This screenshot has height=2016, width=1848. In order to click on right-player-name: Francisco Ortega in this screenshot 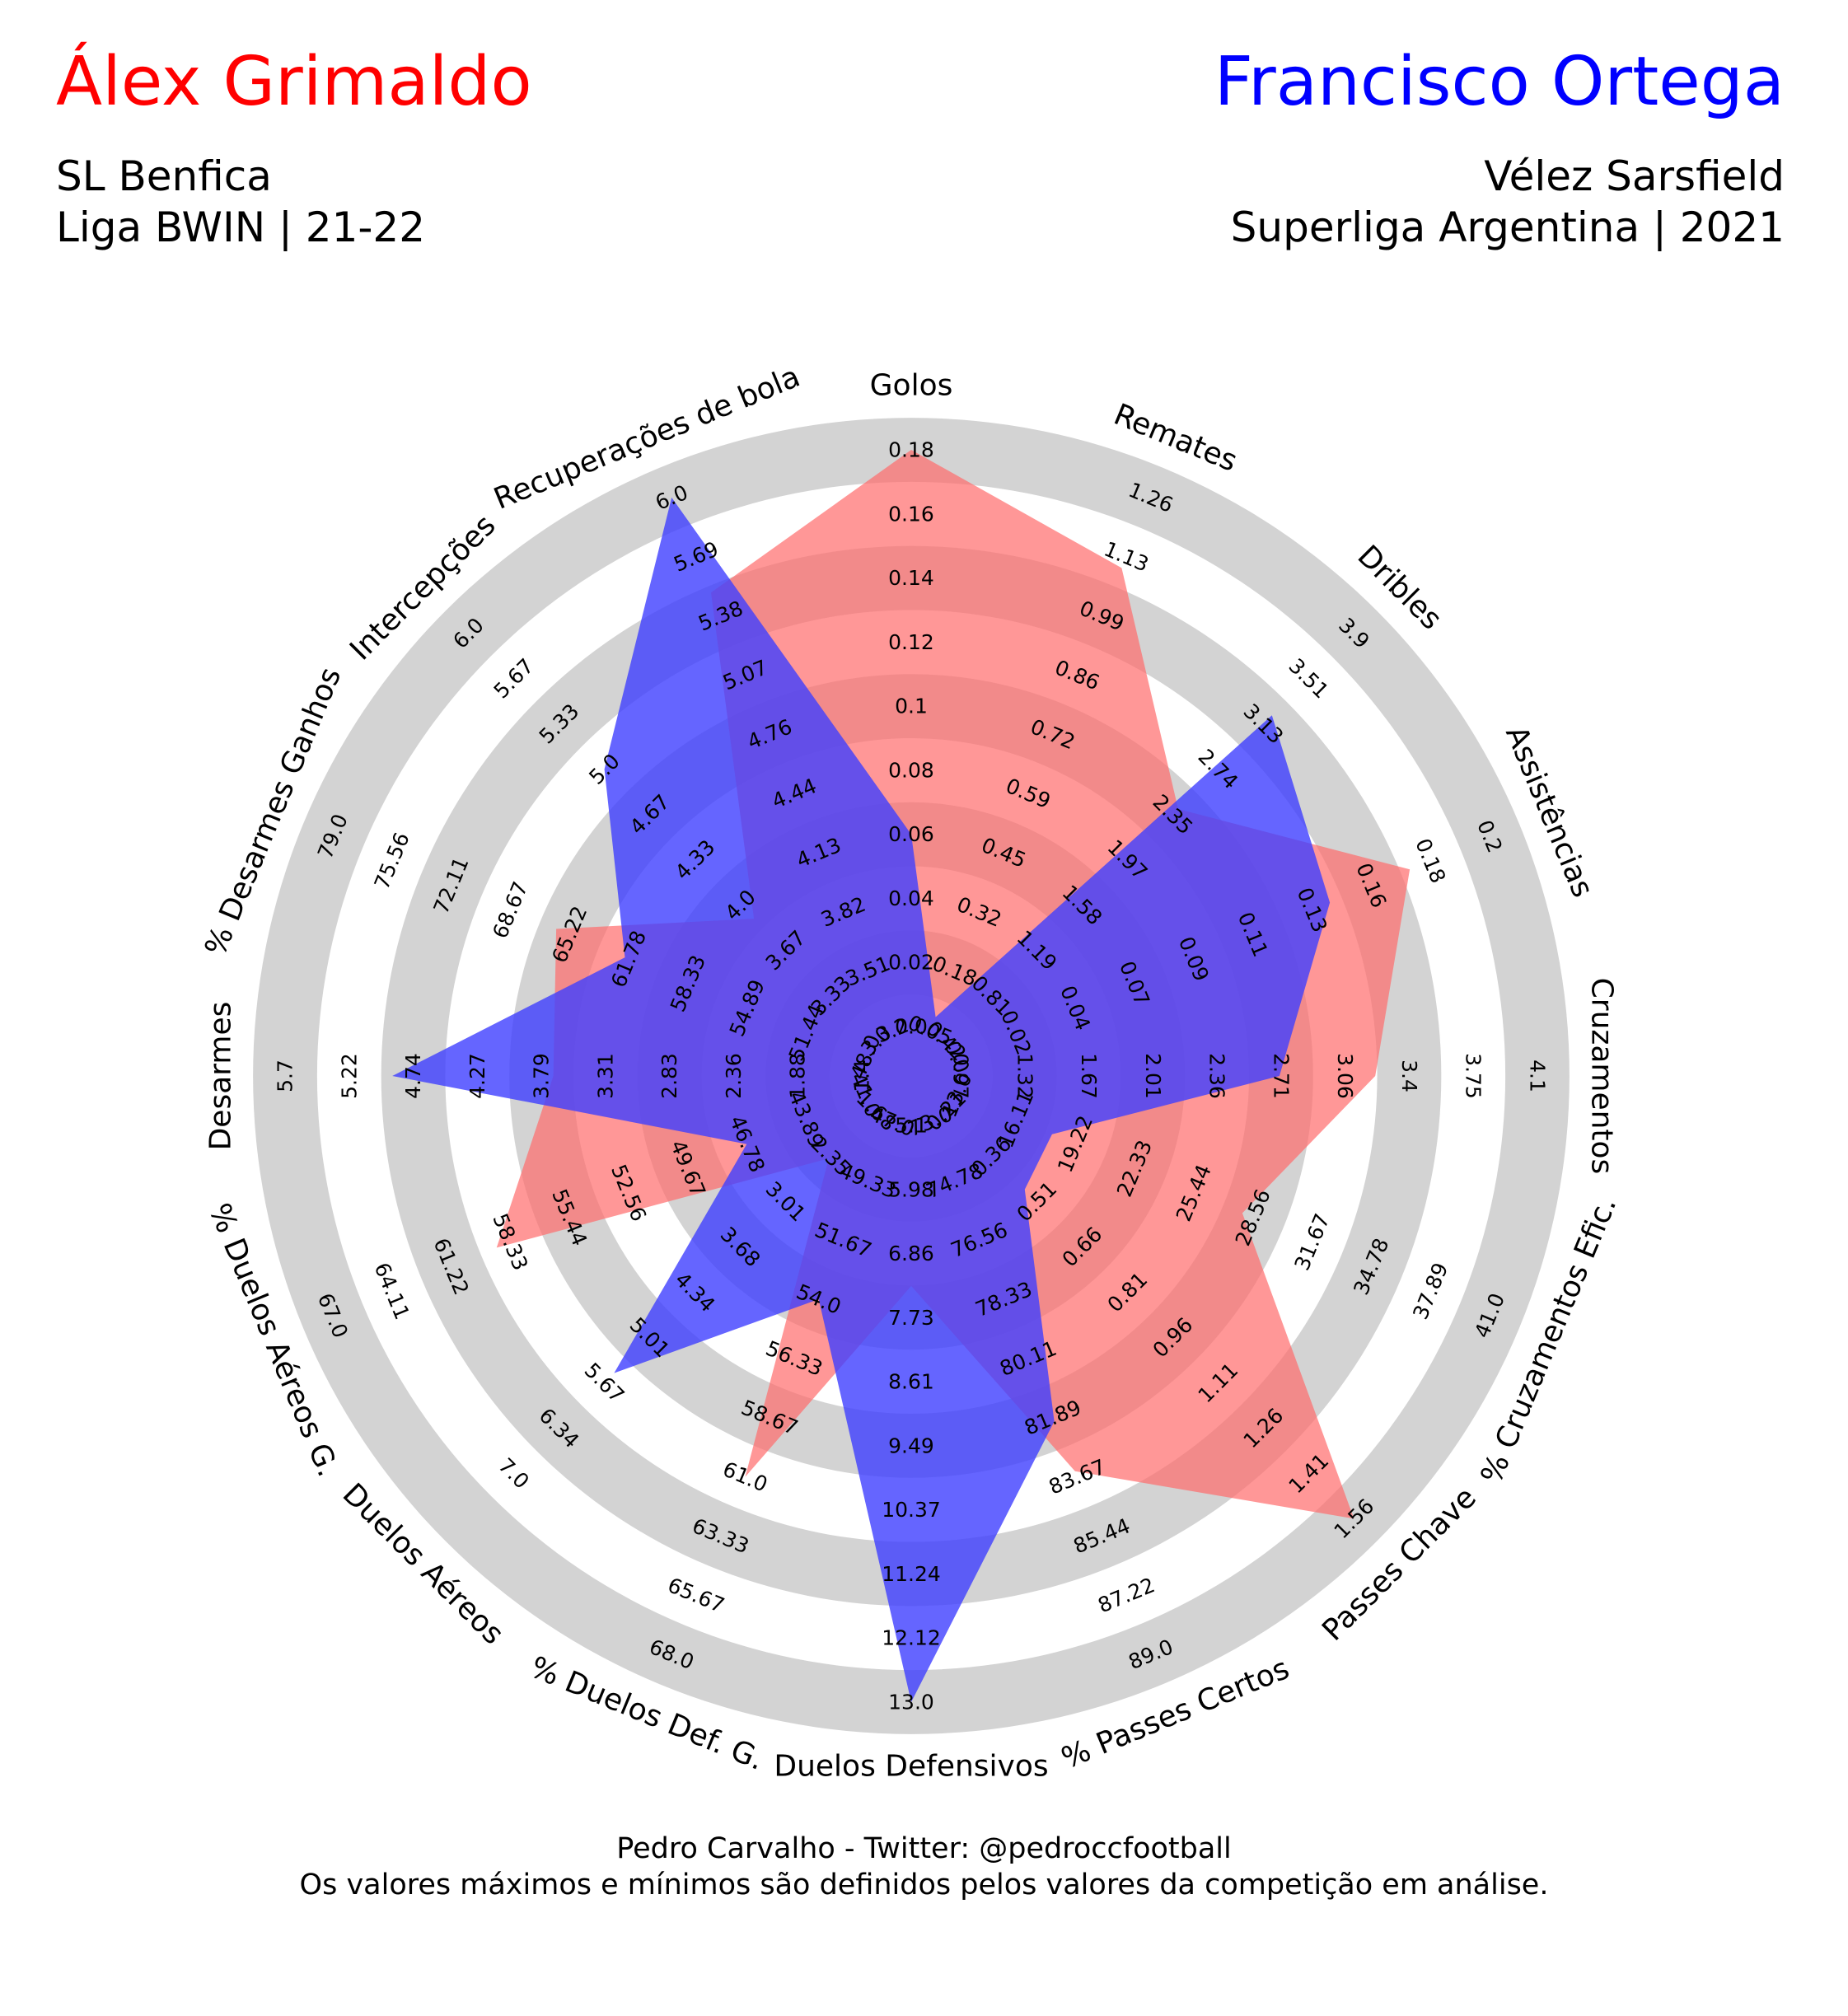, I will do `click(1499, 82)`.